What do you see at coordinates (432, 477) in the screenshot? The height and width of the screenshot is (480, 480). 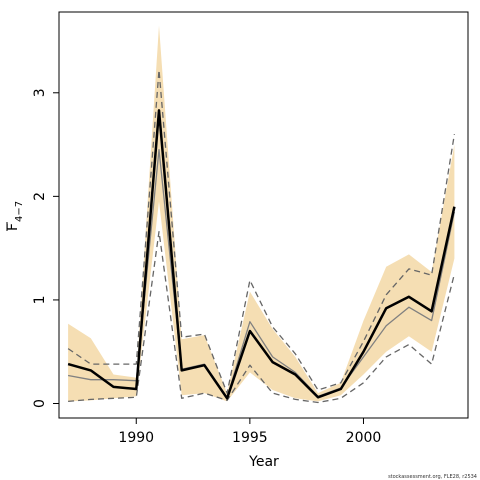 I see `footer-note: stockassessment.org, FLE28, r2534` at bounding box center [432, 477].